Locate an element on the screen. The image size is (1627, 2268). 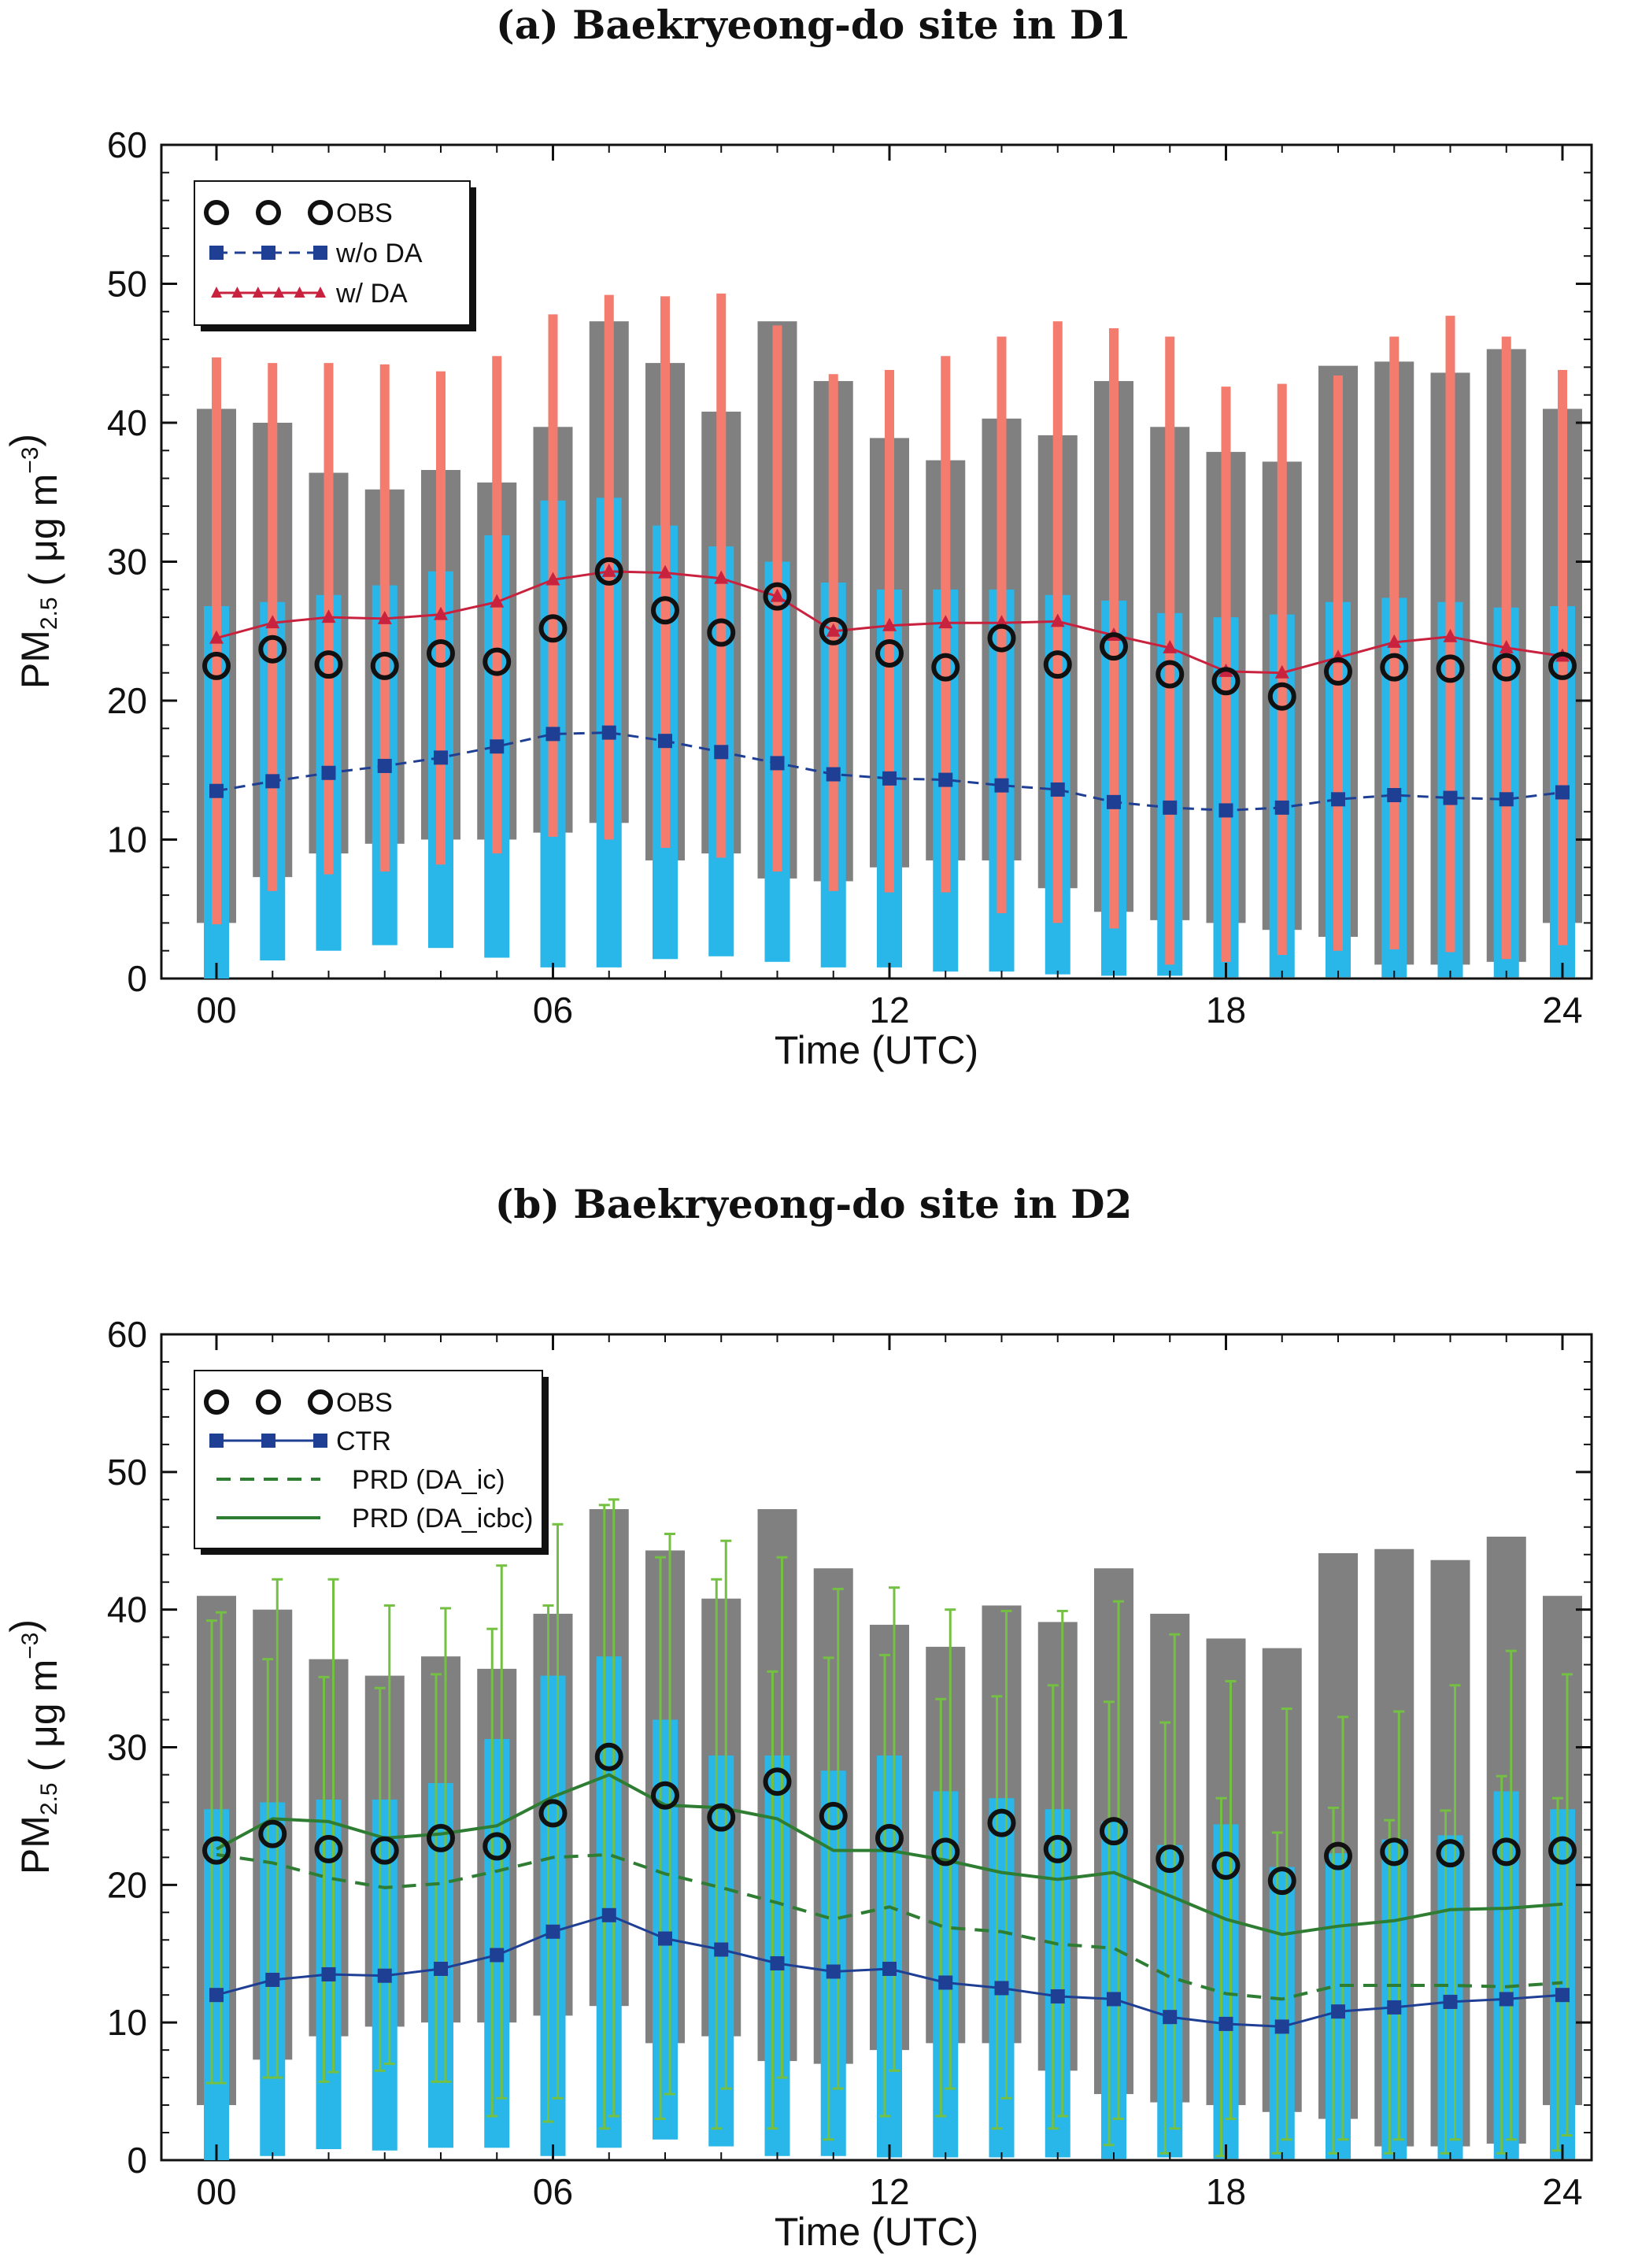
legend-label: PRD (DA_ic) is located at coordinates (428, 1480).